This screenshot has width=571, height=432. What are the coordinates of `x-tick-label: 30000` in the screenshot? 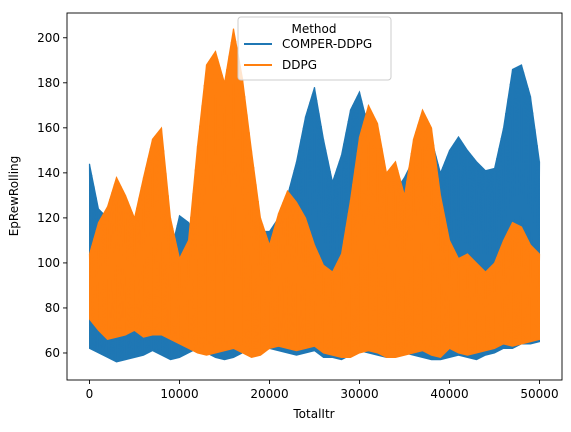 It's located at (359, 394).